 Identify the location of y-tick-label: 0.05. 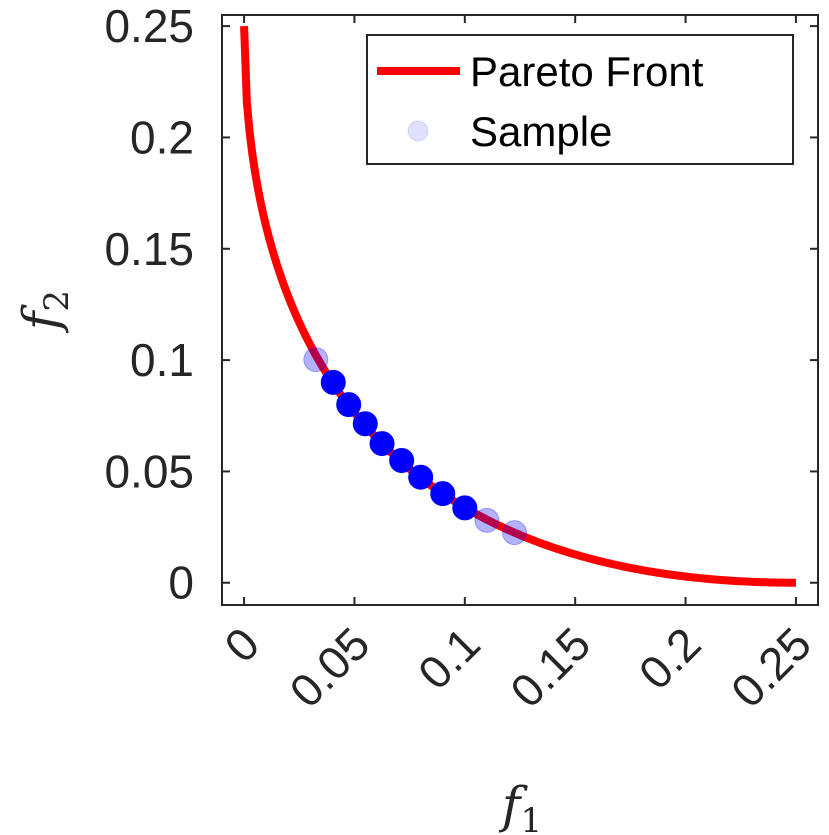
(149, 471).